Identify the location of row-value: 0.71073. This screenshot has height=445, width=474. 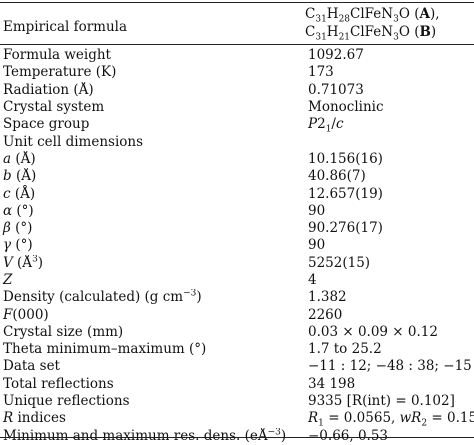
(336, 89).